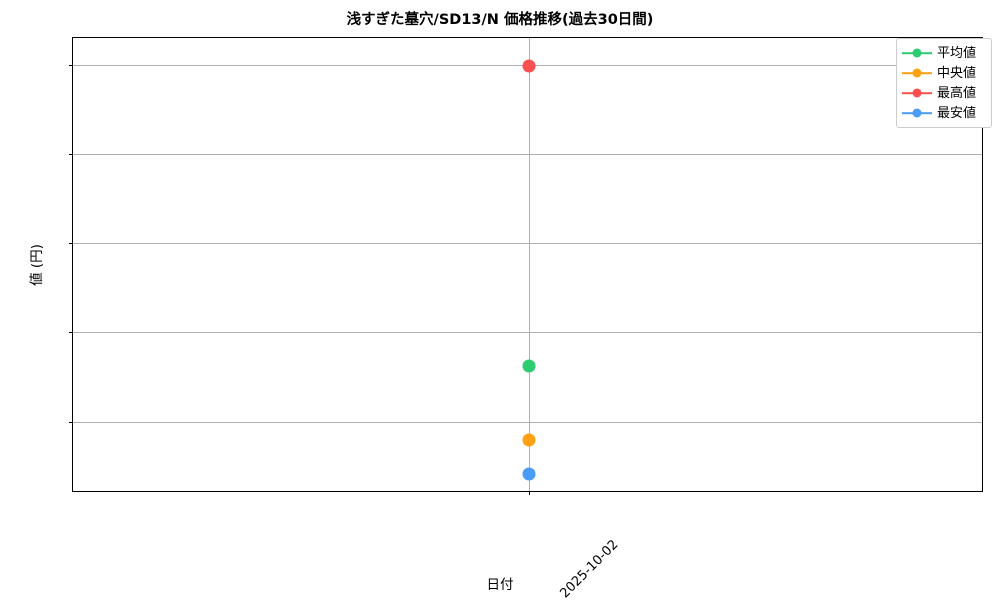 This screenshot has width=1000, height=601. I want to click on chart-legend: 平均値中央値最高値最安値, so click(944, 83).